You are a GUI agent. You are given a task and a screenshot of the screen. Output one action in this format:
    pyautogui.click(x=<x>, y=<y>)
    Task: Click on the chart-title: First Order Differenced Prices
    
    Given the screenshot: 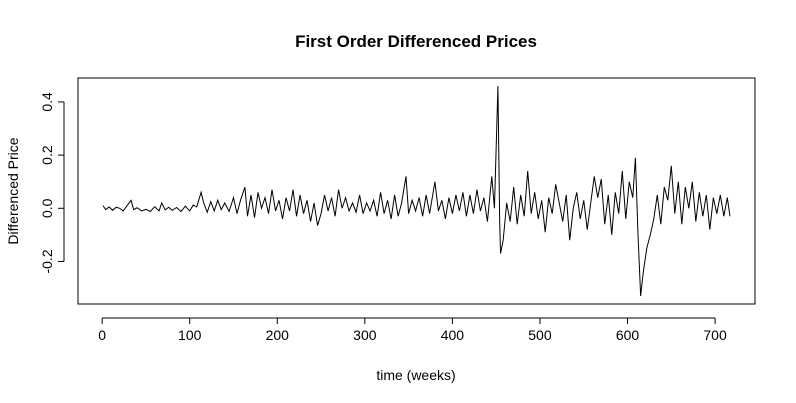 What is the action you would take?
    pyautogui.click(x=416, y=41)
    